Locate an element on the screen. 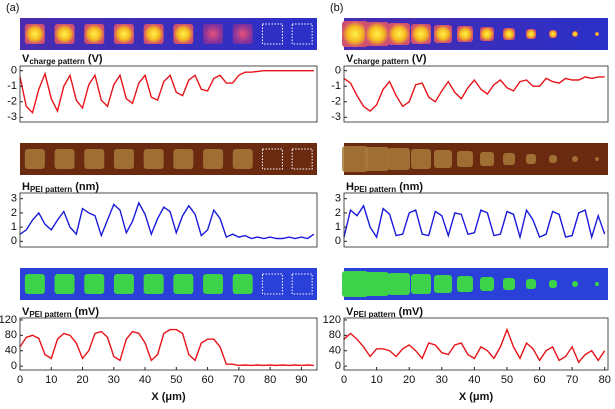 This screenshot has height=409, width=615. panel-label: (b) is located at coordinates (336, 8).